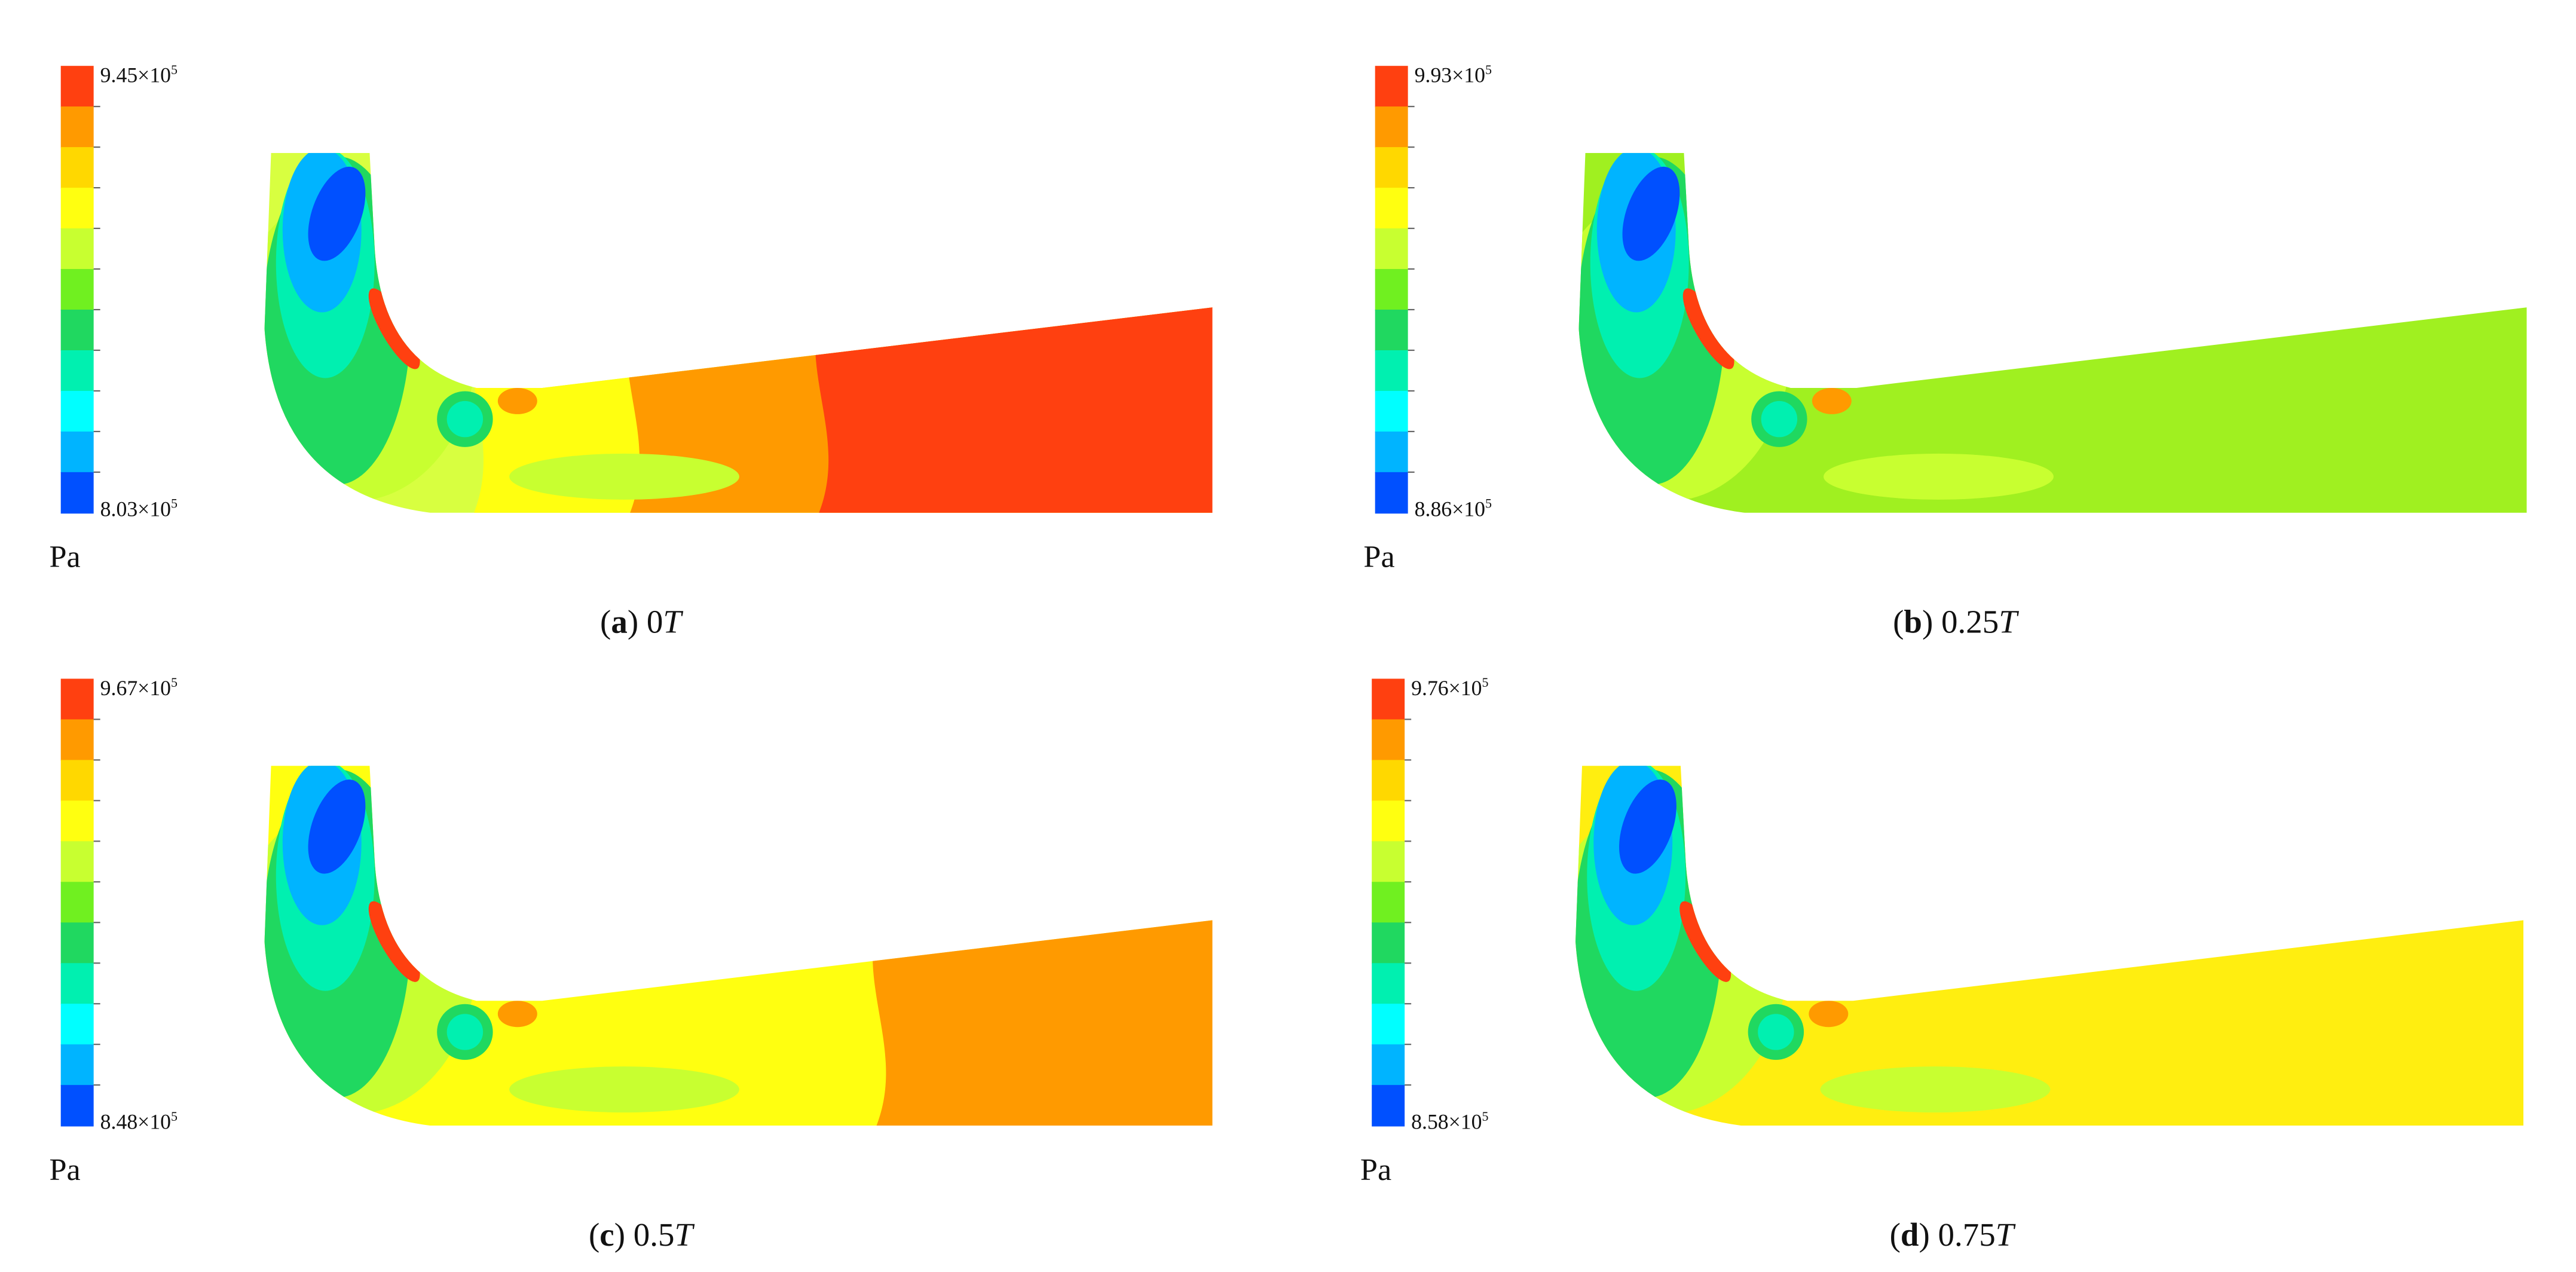 The height and width of the screenshot is (1272, 2576). What do you see at coordinates (135, 1122) in the screenshot?
I see `label-base: 8.48×10` at bounding box center [135, 1122].